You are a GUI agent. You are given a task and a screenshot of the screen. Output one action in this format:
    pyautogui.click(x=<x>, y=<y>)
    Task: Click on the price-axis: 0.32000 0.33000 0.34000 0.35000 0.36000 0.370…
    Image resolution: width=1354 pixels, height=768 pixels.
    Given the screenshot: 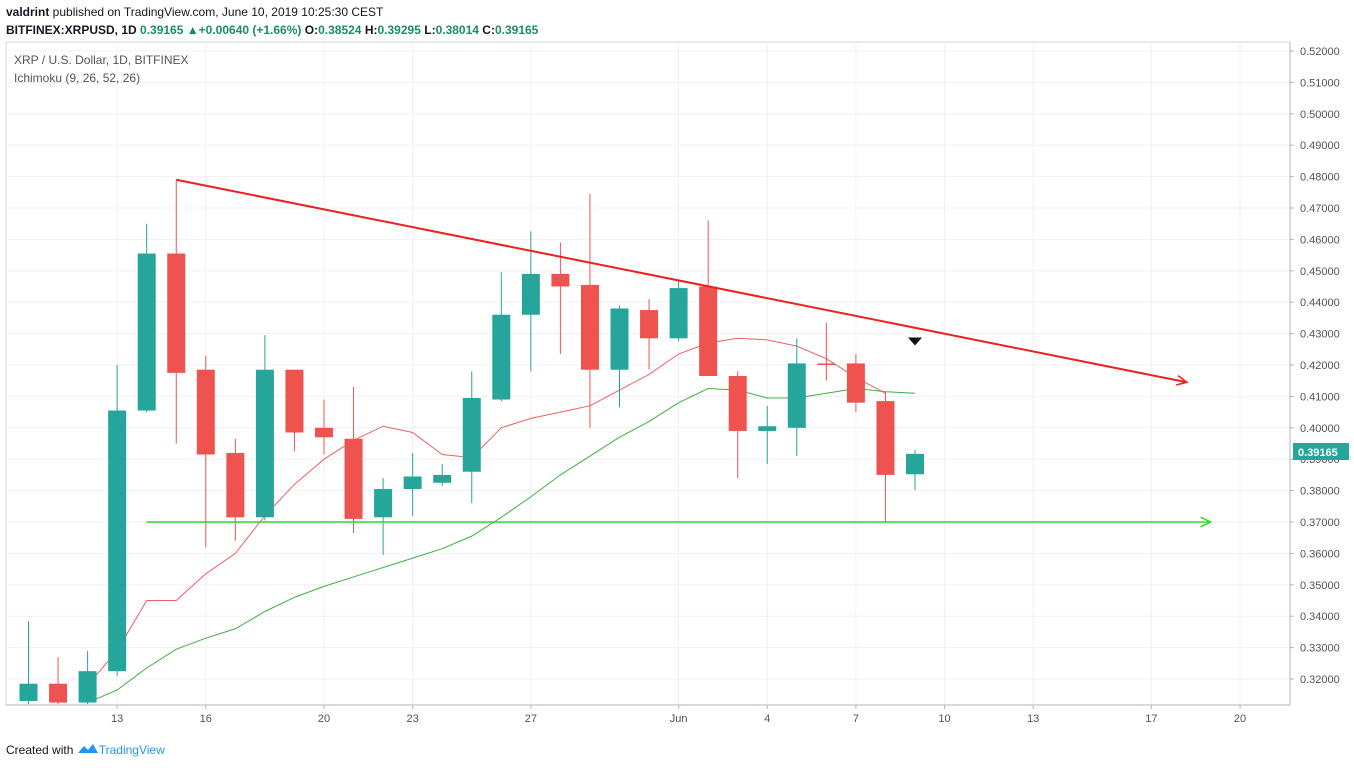 What is the action you would take?
    pyautogui.click(x=1315, y=366)
    